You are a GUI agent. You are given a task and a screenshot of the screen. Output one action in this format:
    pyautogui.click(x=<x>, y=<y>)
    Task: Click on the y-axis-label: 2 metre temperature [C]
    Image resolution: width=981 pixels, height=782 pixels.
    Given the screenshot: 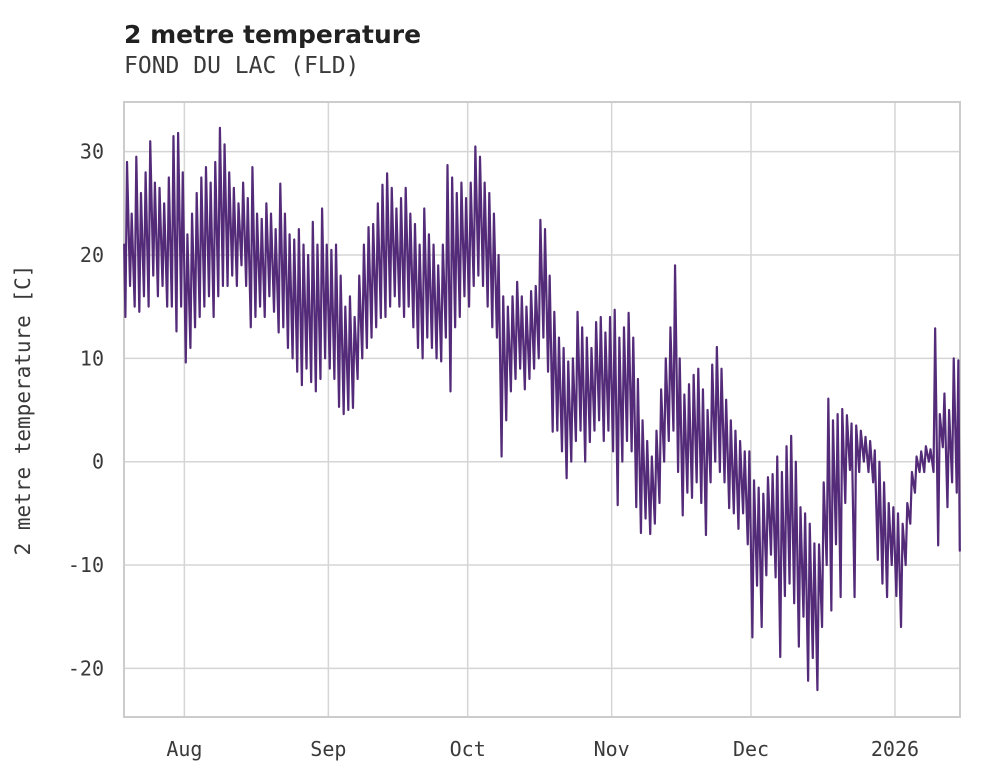 What is the action you would take?
    pyautogui.click(x=23, y=410)
    